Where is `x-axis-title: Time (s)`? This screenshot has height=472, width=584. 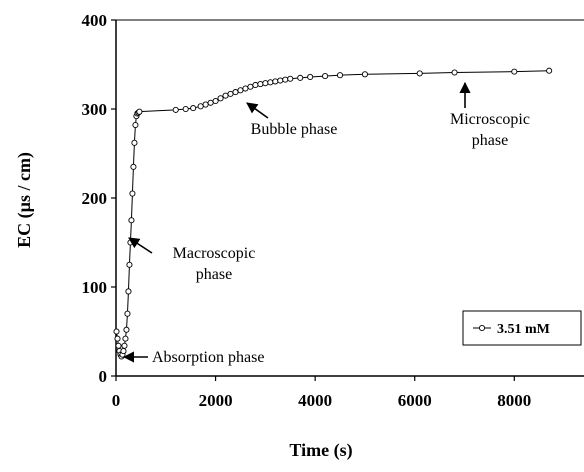
x-axis-title: Time (s) is located at coordinates (320, 450).